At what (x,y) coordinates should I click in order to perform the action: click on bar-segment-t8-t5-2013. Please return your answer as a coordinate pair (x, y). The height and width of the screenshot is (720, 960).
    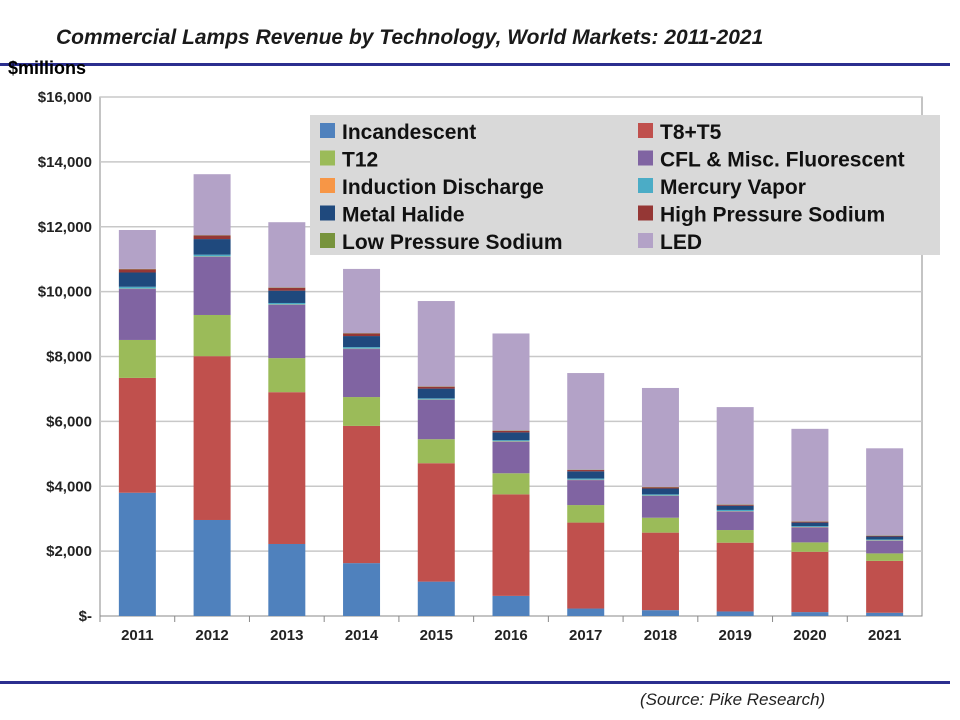
    Looking at the image, I should click on (287, 468).